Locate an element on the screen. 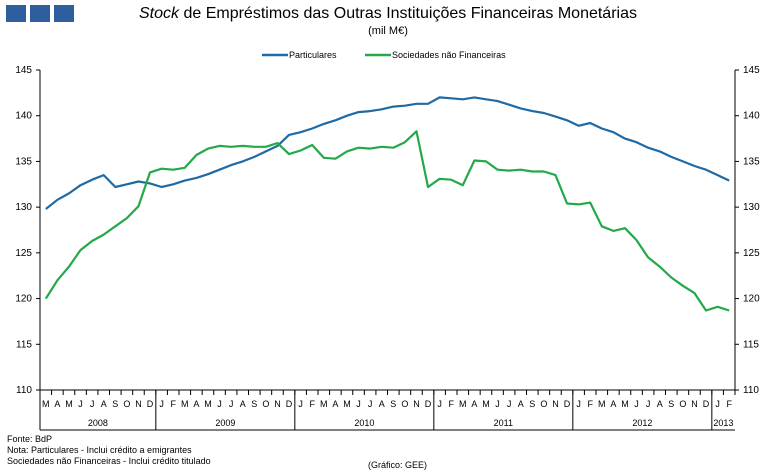 This screenshot has height=475, width=776. year-label: 2008 is located at coordinates (98, 423).